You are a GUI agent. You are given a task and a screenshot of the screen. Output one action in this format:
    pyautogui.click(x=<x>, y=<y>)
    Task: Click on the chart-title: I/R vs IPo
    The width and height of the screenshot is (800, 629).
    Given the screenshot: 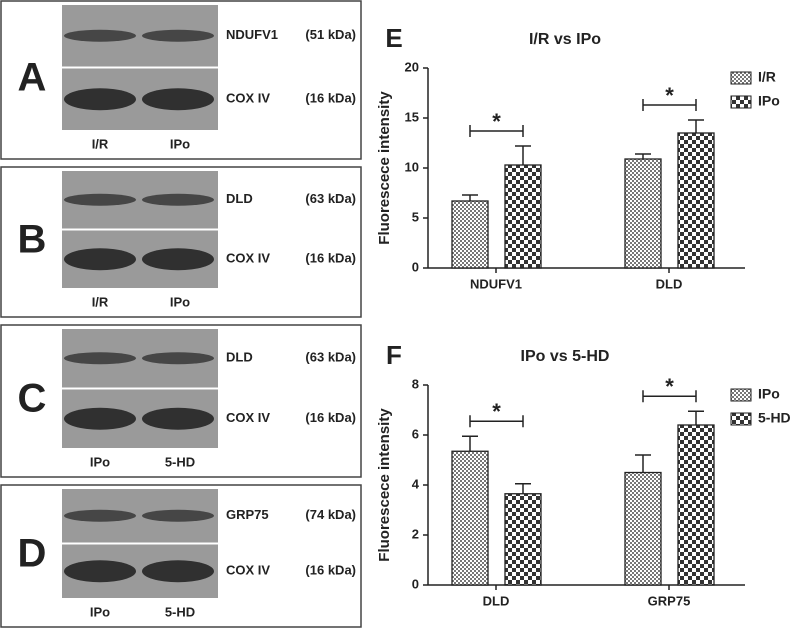 What is the action you would take?
    pyautogui.click(x=565, y=39)
    